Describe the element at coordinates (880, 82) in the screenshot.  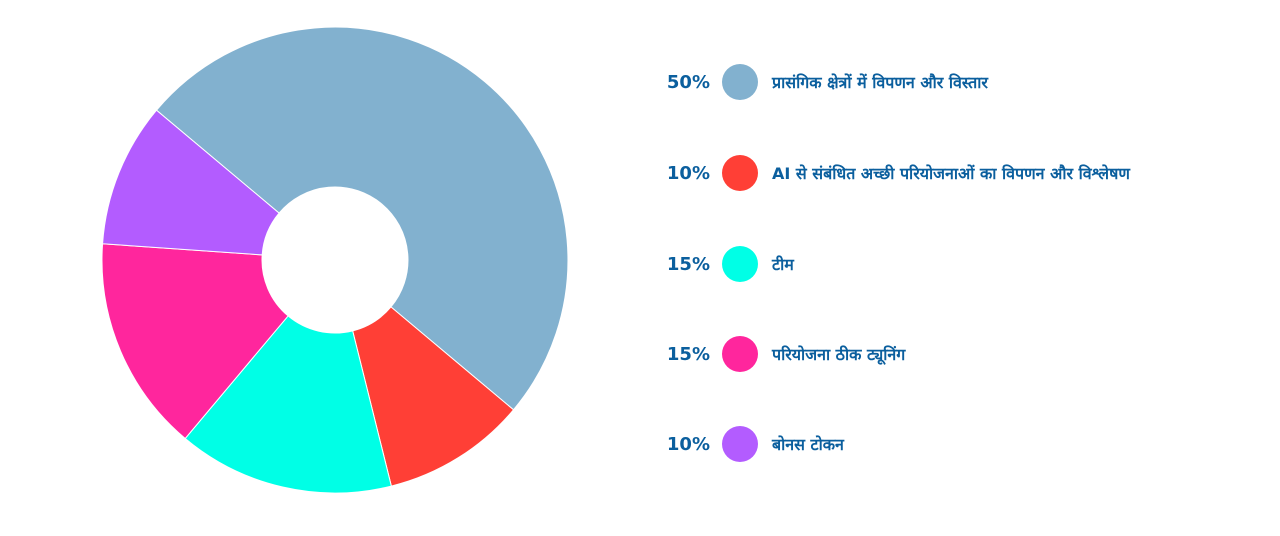
I see `legend-label: प्रासंगिक क्षेत्रों में विपणन और विस्तार` at that location.